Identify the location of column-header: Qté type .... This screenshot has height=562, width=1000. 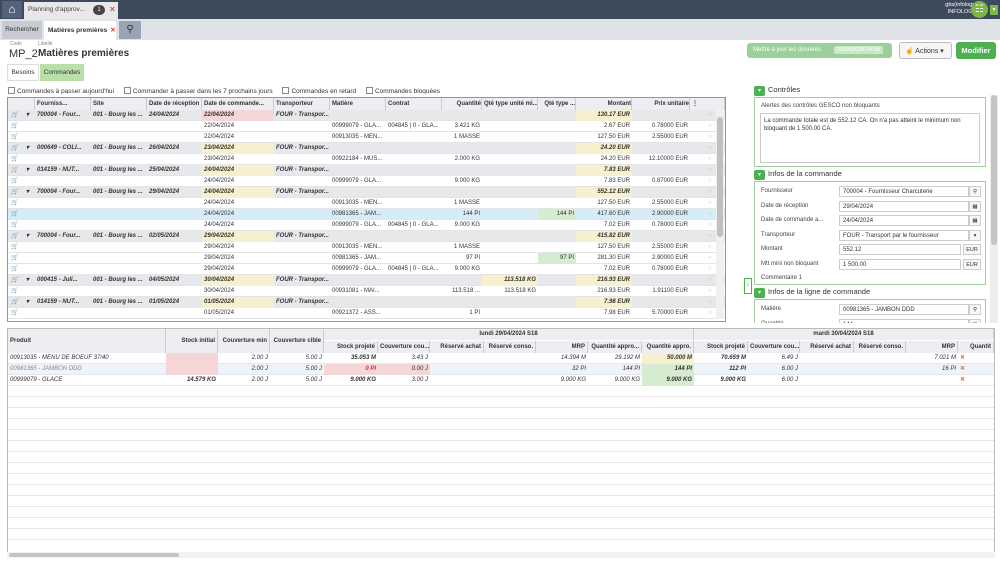
(557, 104).